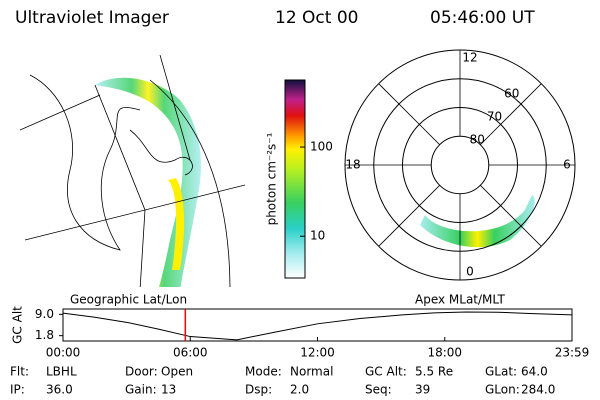  I want to click on info-label: GC Alt:, so click(386, 372).